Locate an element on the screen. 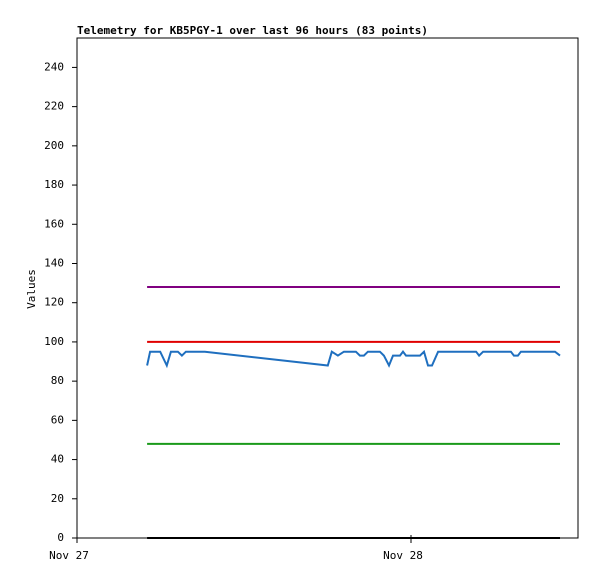 The image size is (597, 579). y-tick-label: 20 is located at coordinates (57, 498).